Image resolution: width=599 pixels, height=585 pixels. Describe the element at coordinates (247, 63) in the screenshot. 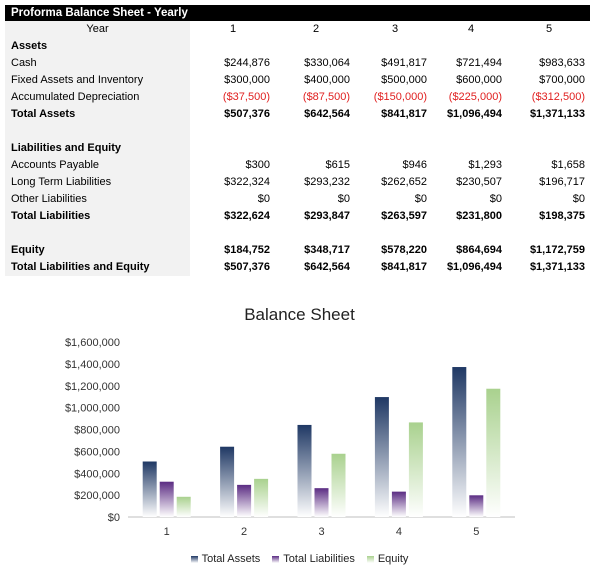

I see `table-cell: $244,876` at that location.